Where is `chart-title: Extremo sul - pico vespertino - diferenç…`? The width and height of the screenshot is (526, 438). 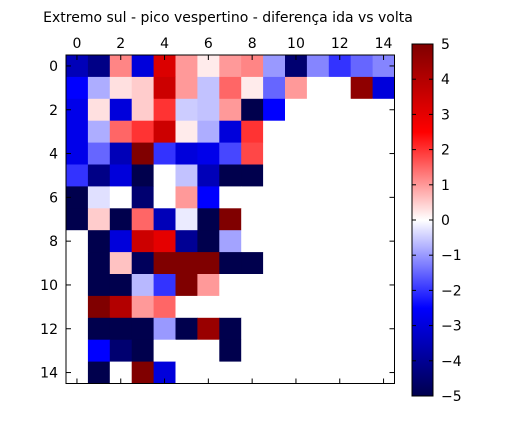 chart-title: Extremo sul - pico vespertino - diferenç… is located at coordinates (228, 18).